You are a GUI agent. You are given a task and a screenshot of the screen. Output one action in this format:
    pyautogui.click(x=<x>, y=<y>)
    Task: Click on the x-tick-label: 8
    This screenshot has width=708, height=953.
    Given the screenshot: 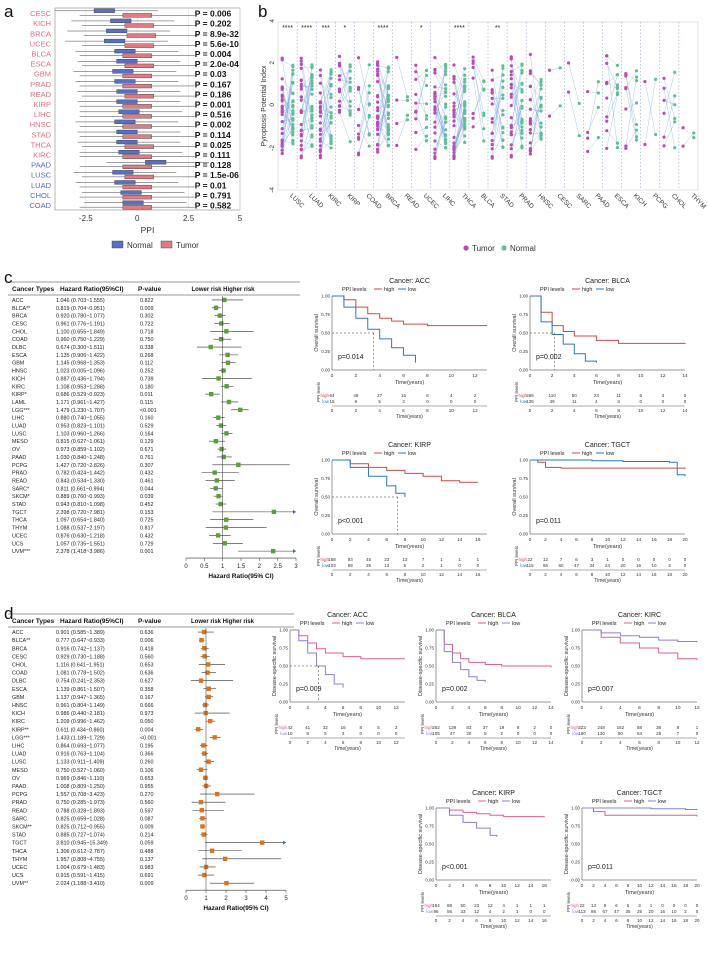 What is the action you would take?
    pyautogui.click(x=592, y=540)
    